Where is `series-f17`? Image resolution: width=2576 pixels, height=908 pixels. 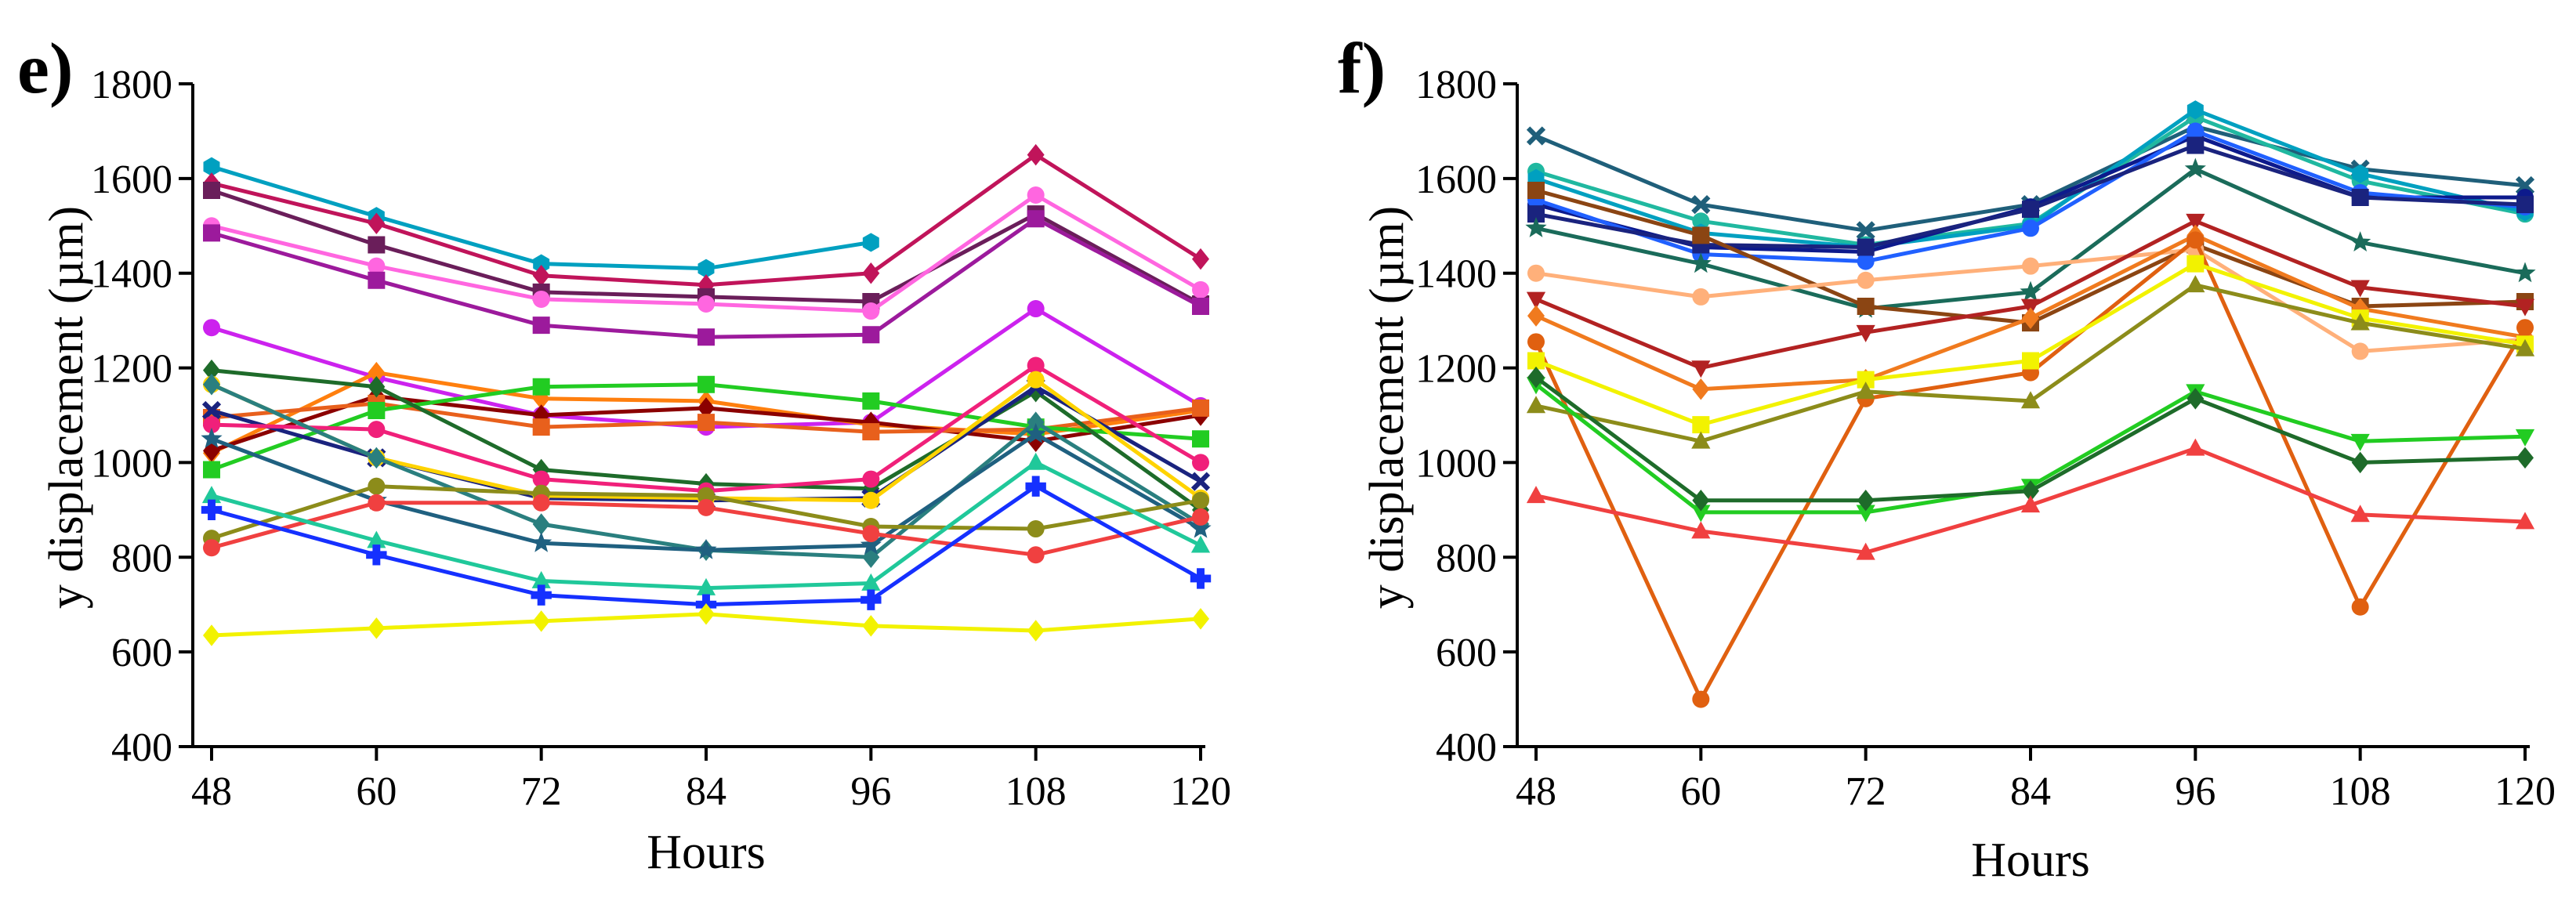
series-f17 is located at coordinates (2030, 499).